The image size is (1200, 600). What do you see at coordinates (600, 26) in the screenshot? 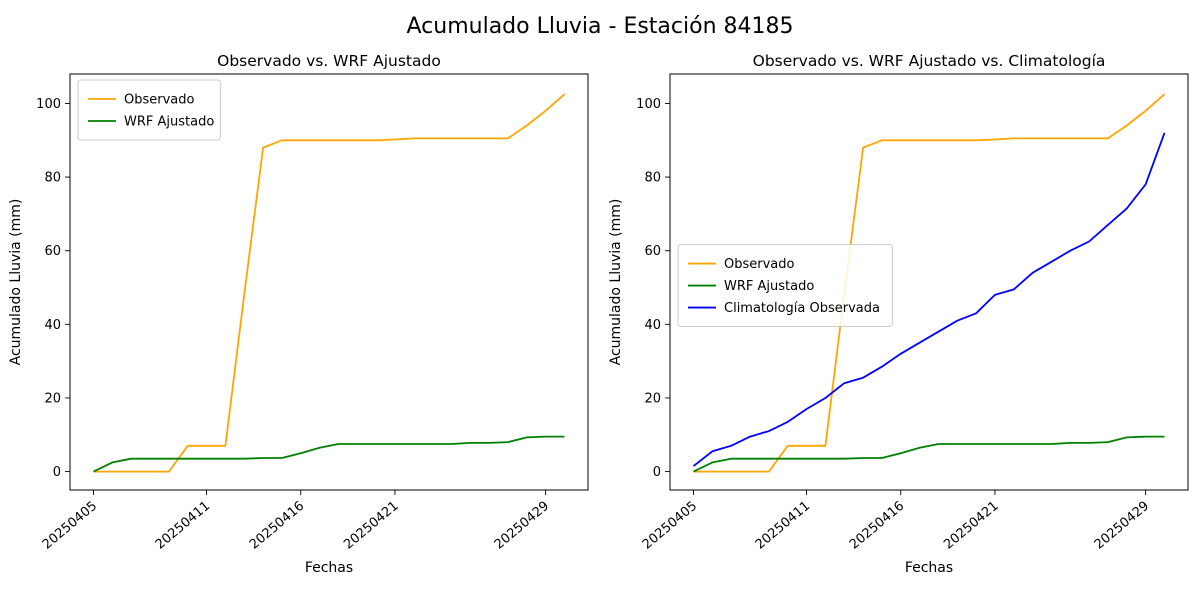
I see `figure-title: Acumulado Lluvia - Estación 84185` at bounding box center [600, 26].